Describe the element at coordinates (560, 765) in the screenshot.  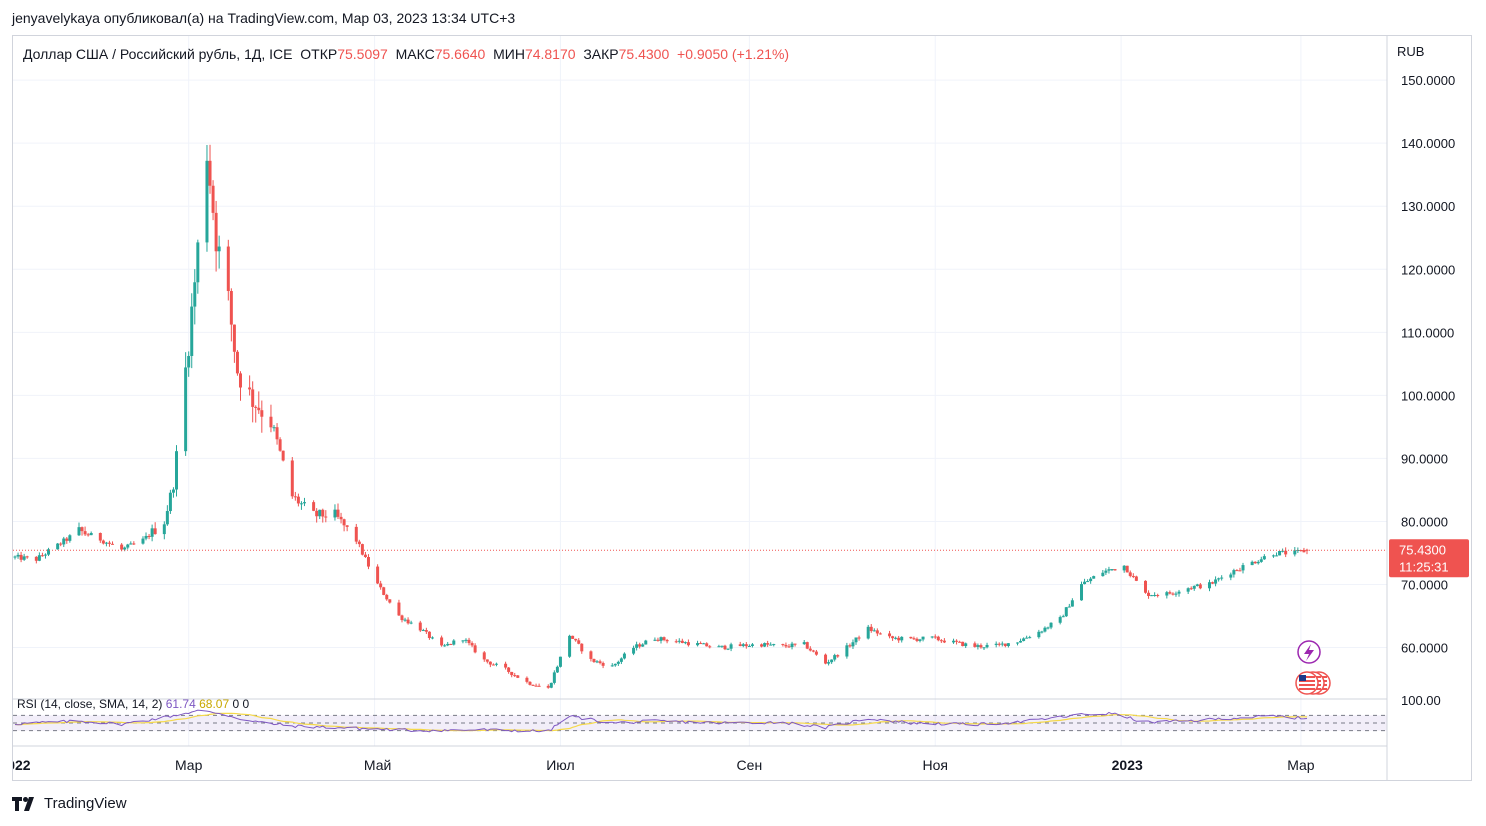
I see `time-tick-label: Июл` at that location.